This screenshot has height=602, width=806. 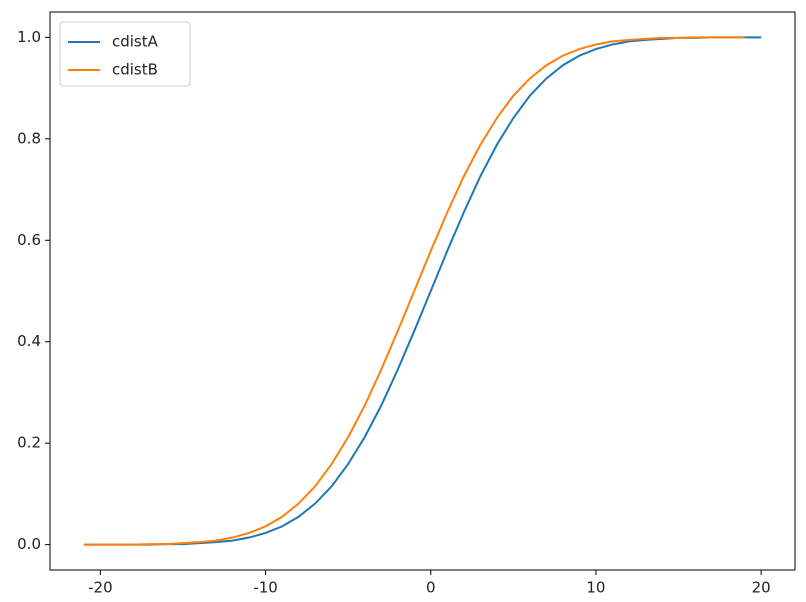 I want to click on x-tick-label: 0, so click(x=431, y=588).